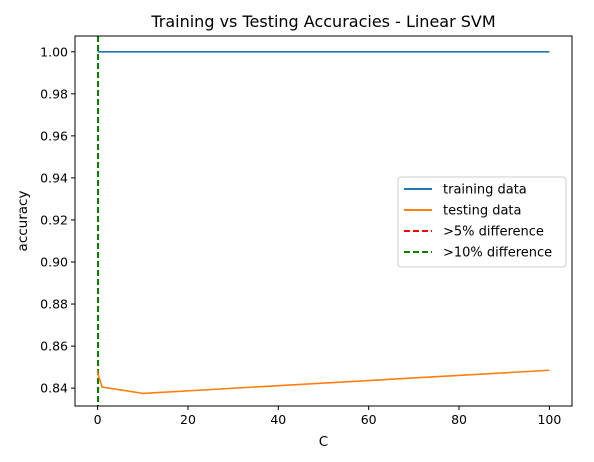 The width and height of the screenshot is (594, 462). I want to click on y-tick-label: 0.84, so click(54, 388).